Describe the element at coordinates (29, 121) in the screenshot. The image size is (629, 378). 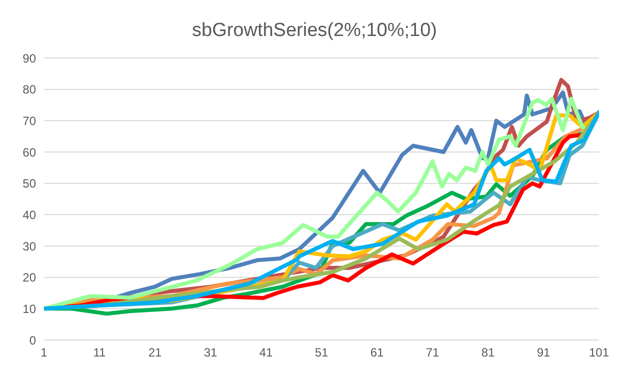
I see `y-tick-label: 70` at that location.